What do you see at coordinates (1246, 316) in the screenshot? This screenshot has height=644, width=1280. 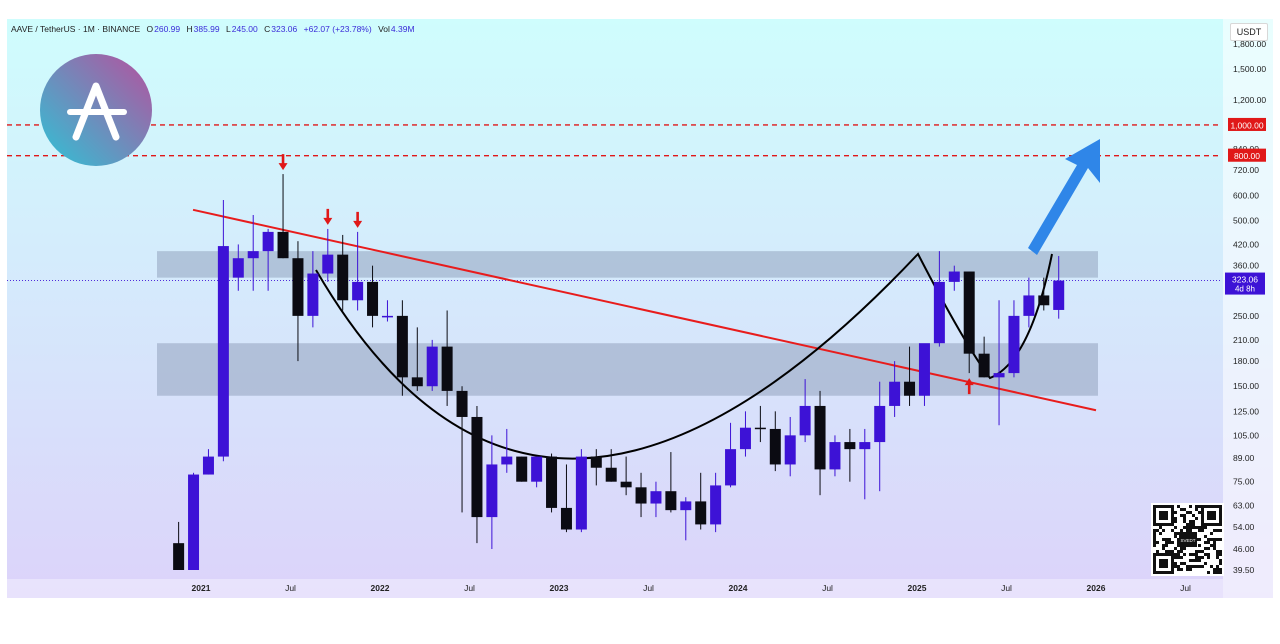 I see `price-tick-label: 250.00` at bounding box center [1246, 316].